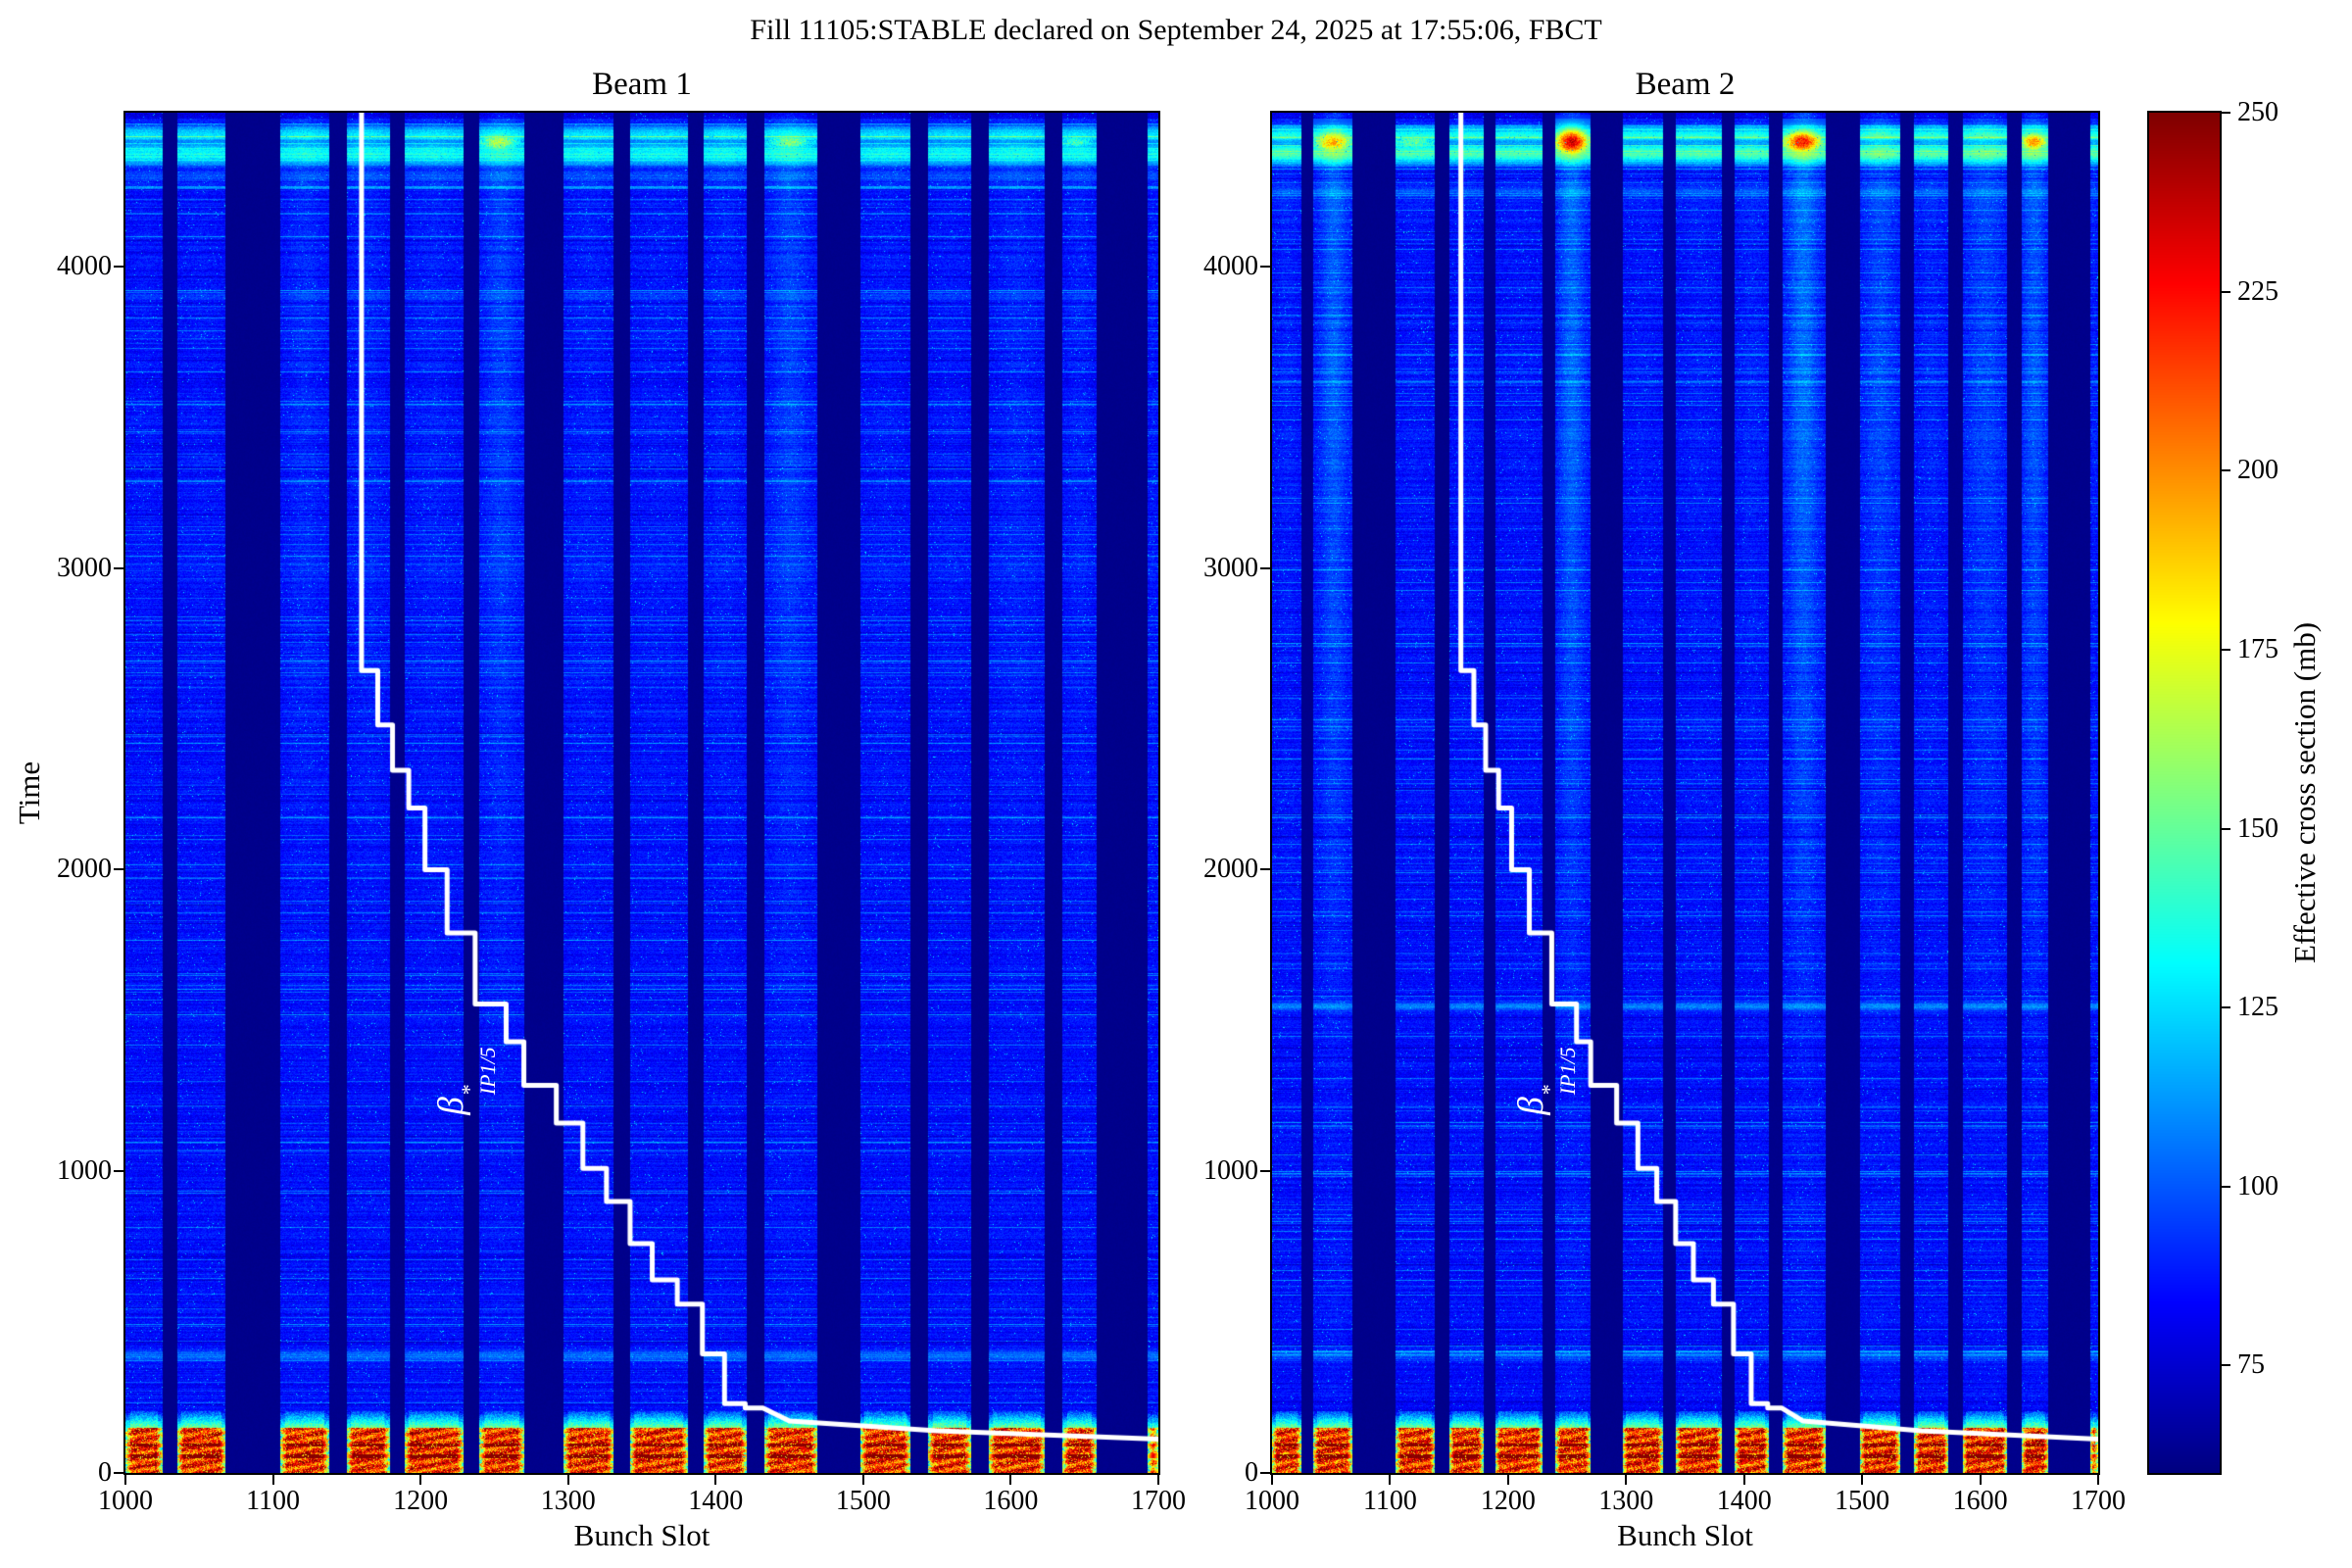 This screenshot has height=1568, width=2352. I want to click on colorbar-tick-label: 100, so click(2257, 1185).